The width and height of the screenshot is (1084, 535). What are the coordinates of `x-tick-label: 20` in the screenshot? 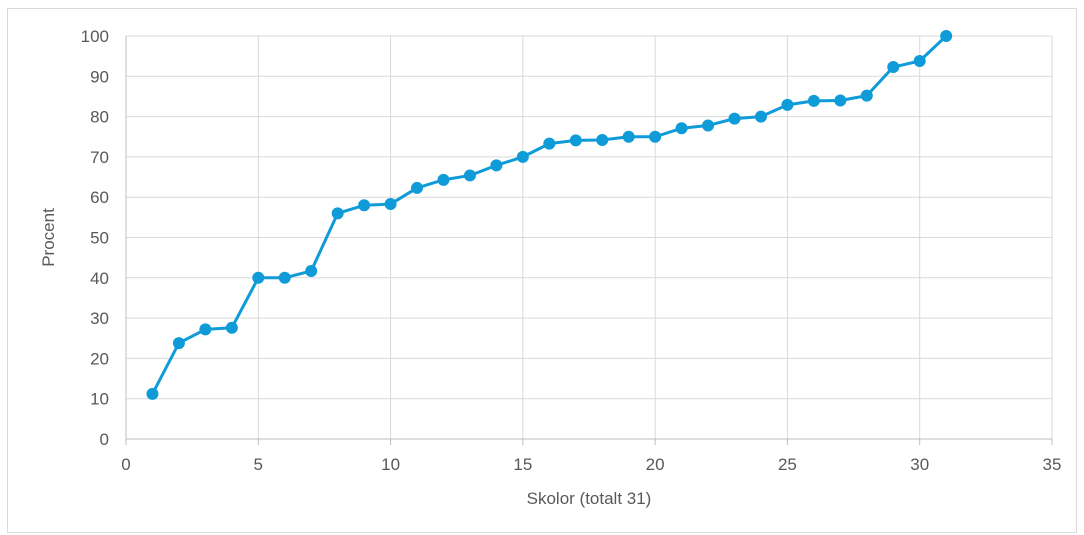 It's located at (655, 464).